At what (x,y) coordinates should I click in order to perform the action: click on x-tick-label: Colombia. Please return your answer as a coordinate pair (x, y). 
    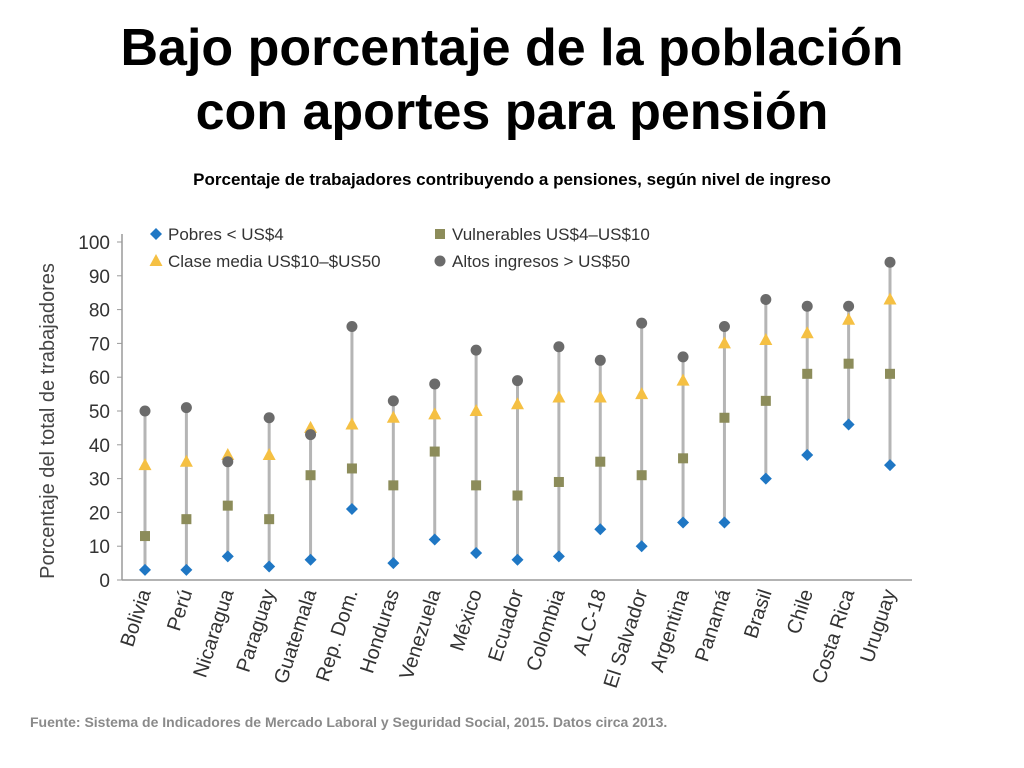
    Looking at the image, I should click on (546, 630).